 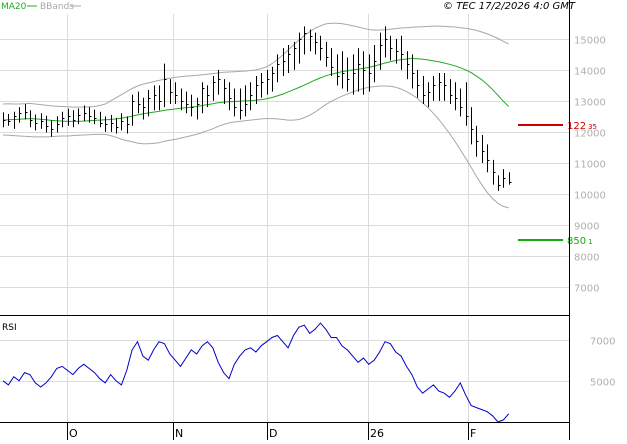 I want to click on y-tick-label-12000: 12000, so click(x=590, y=134).